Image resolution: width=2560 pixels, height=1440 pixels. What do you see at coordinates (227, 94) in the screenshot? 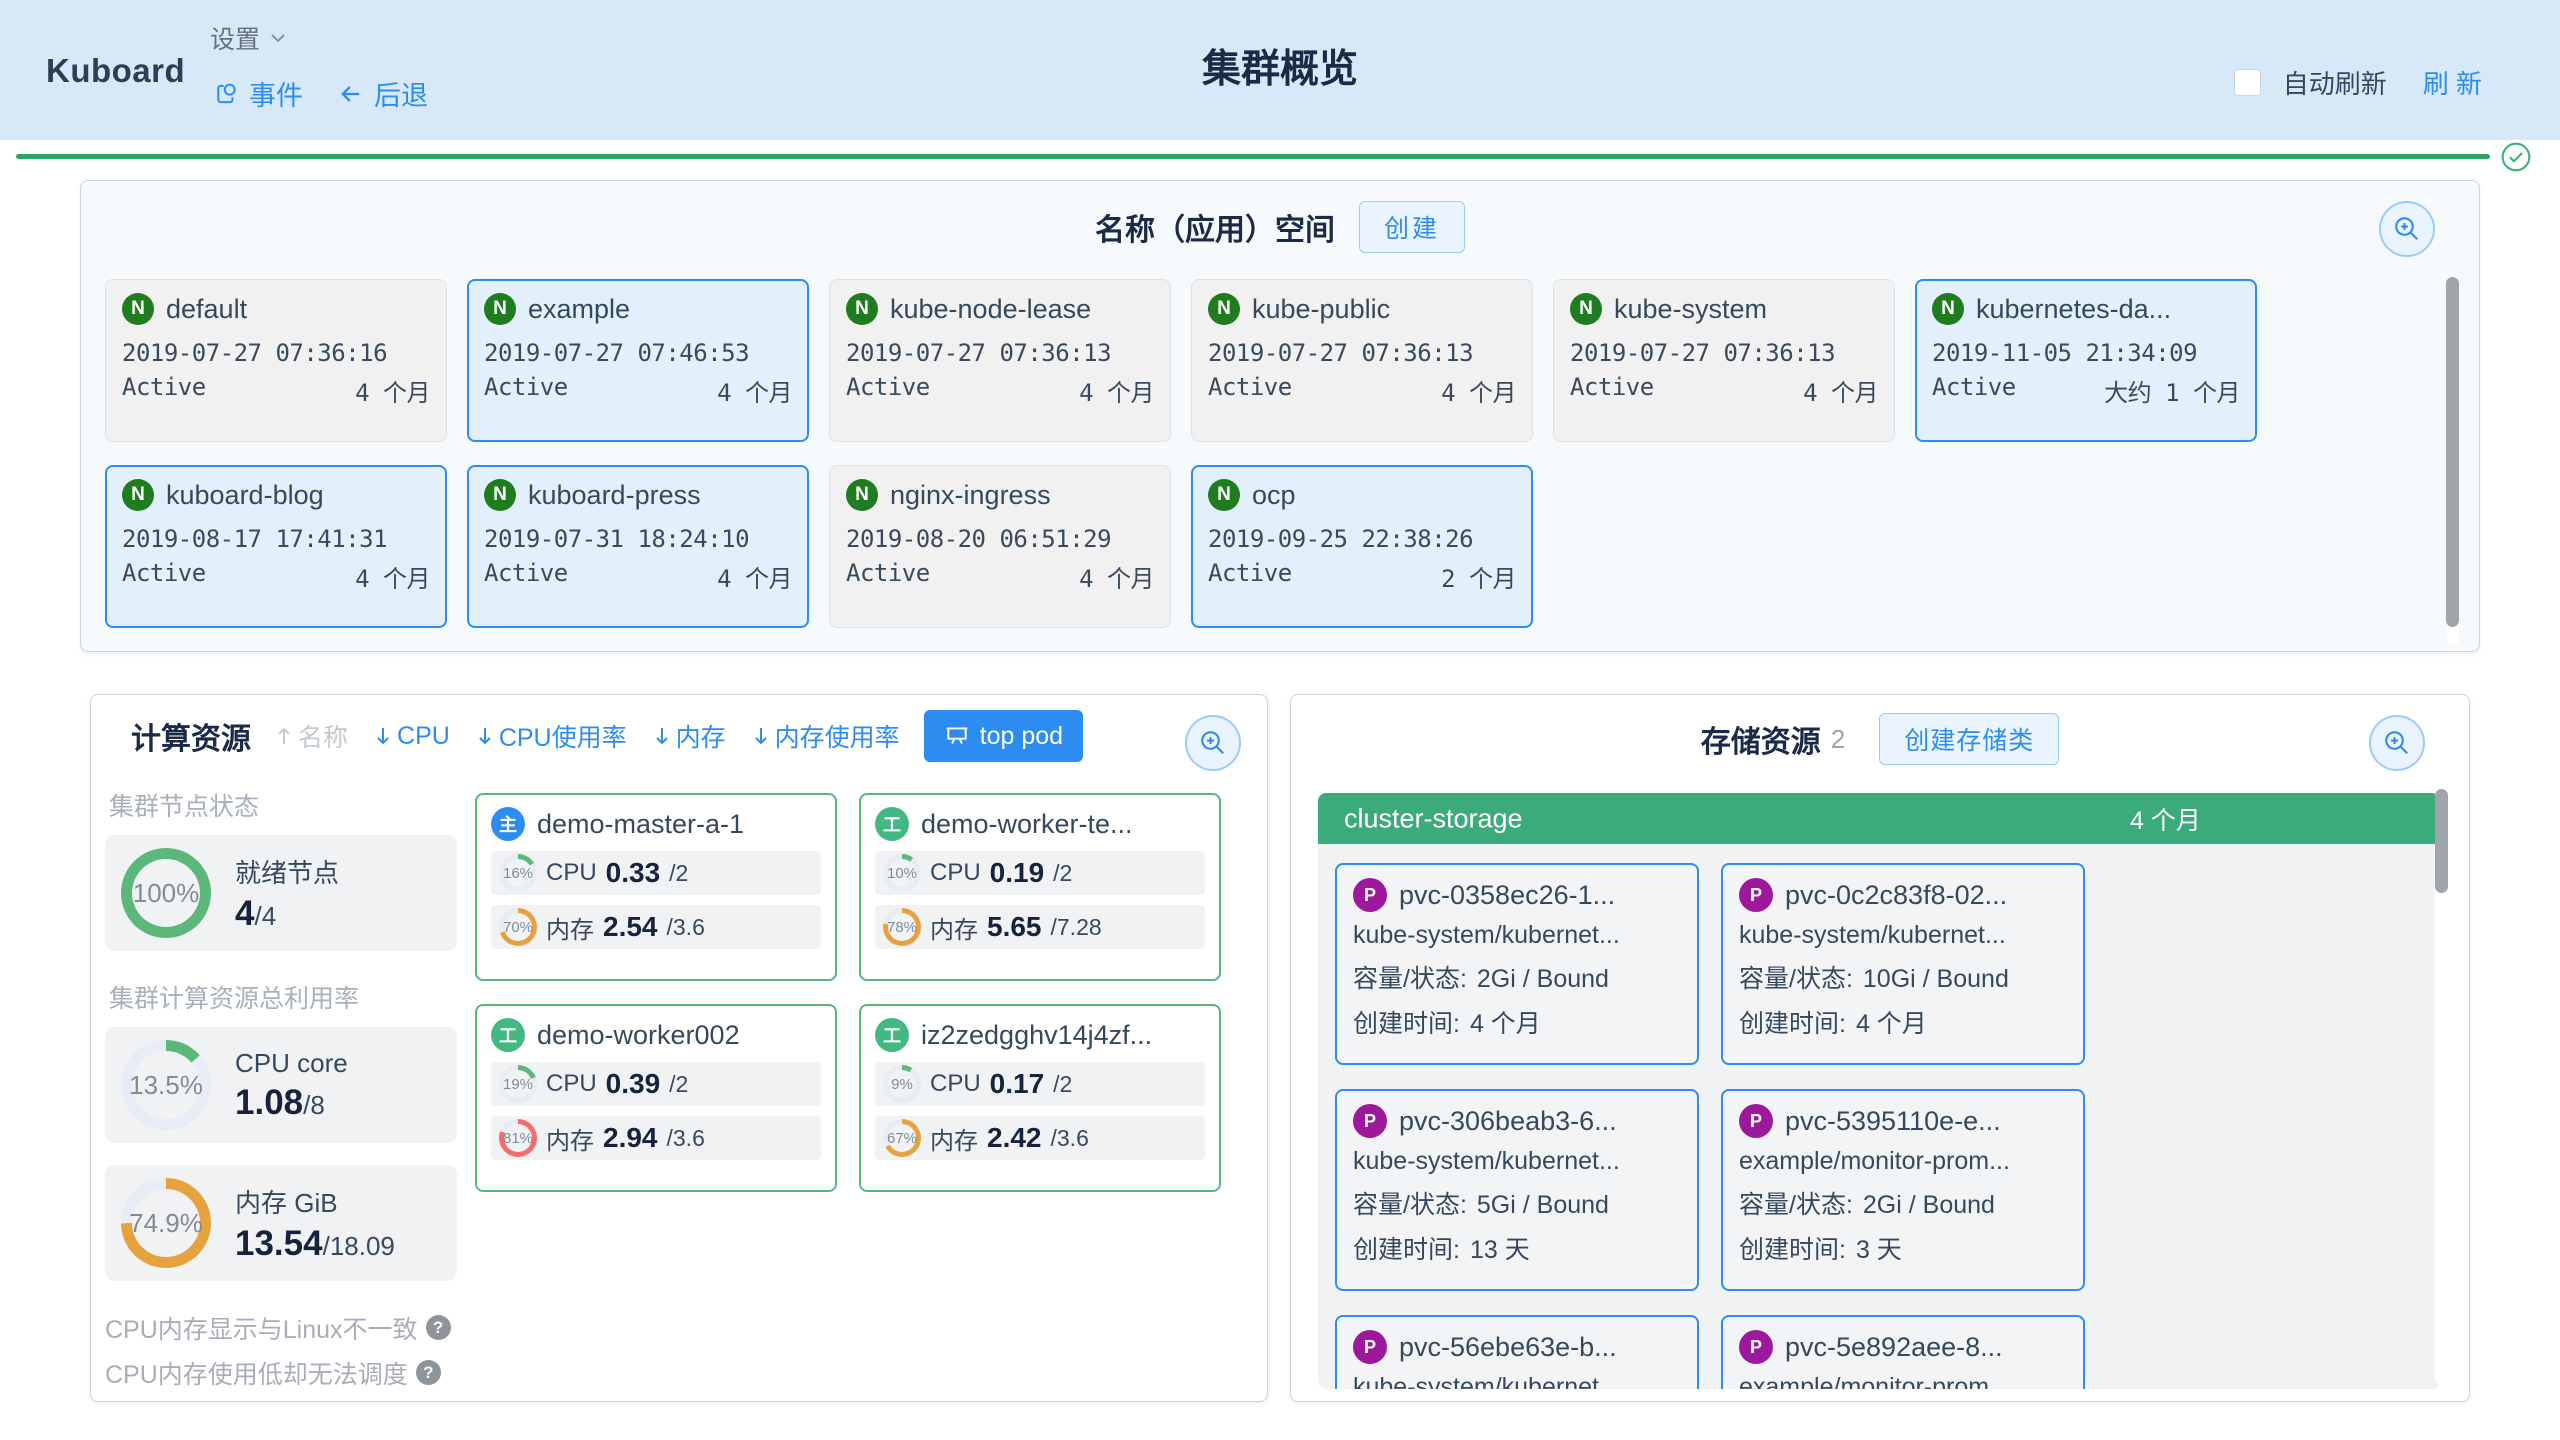
I see `events-icon` at bounding box center [227, 94].